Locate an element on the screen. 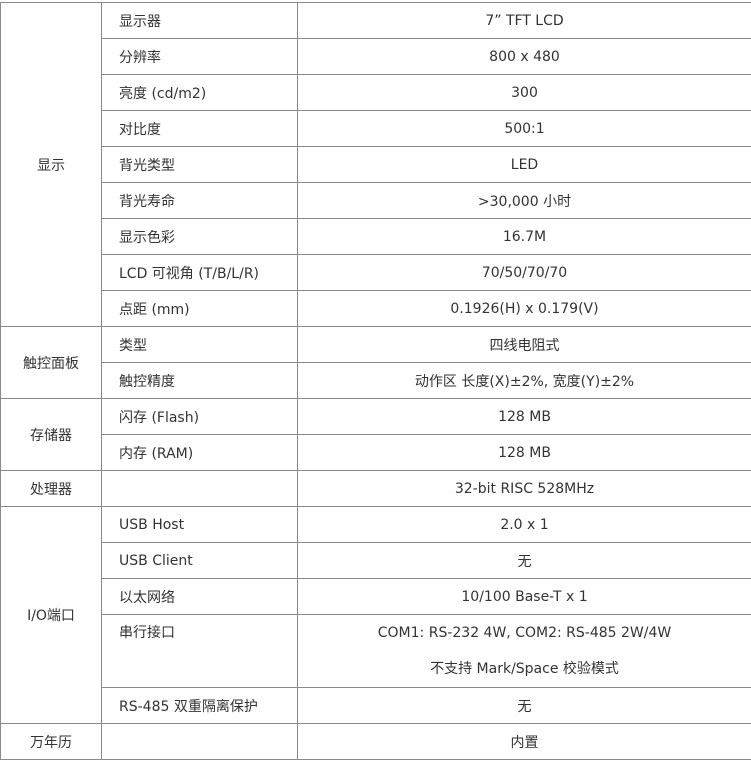  spec-name-cell: RS-485 双重隔离保护 is located at coordinates (200, 706).